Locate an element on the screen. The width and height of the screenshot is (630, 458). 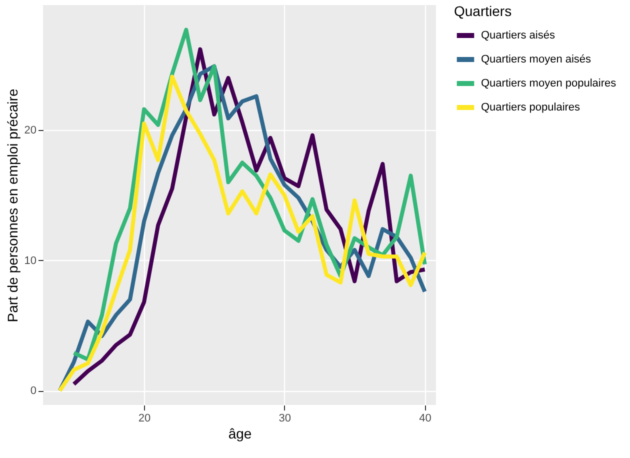
legend-label: Quartiers moyen aisés is located at coordinates (536, 60).